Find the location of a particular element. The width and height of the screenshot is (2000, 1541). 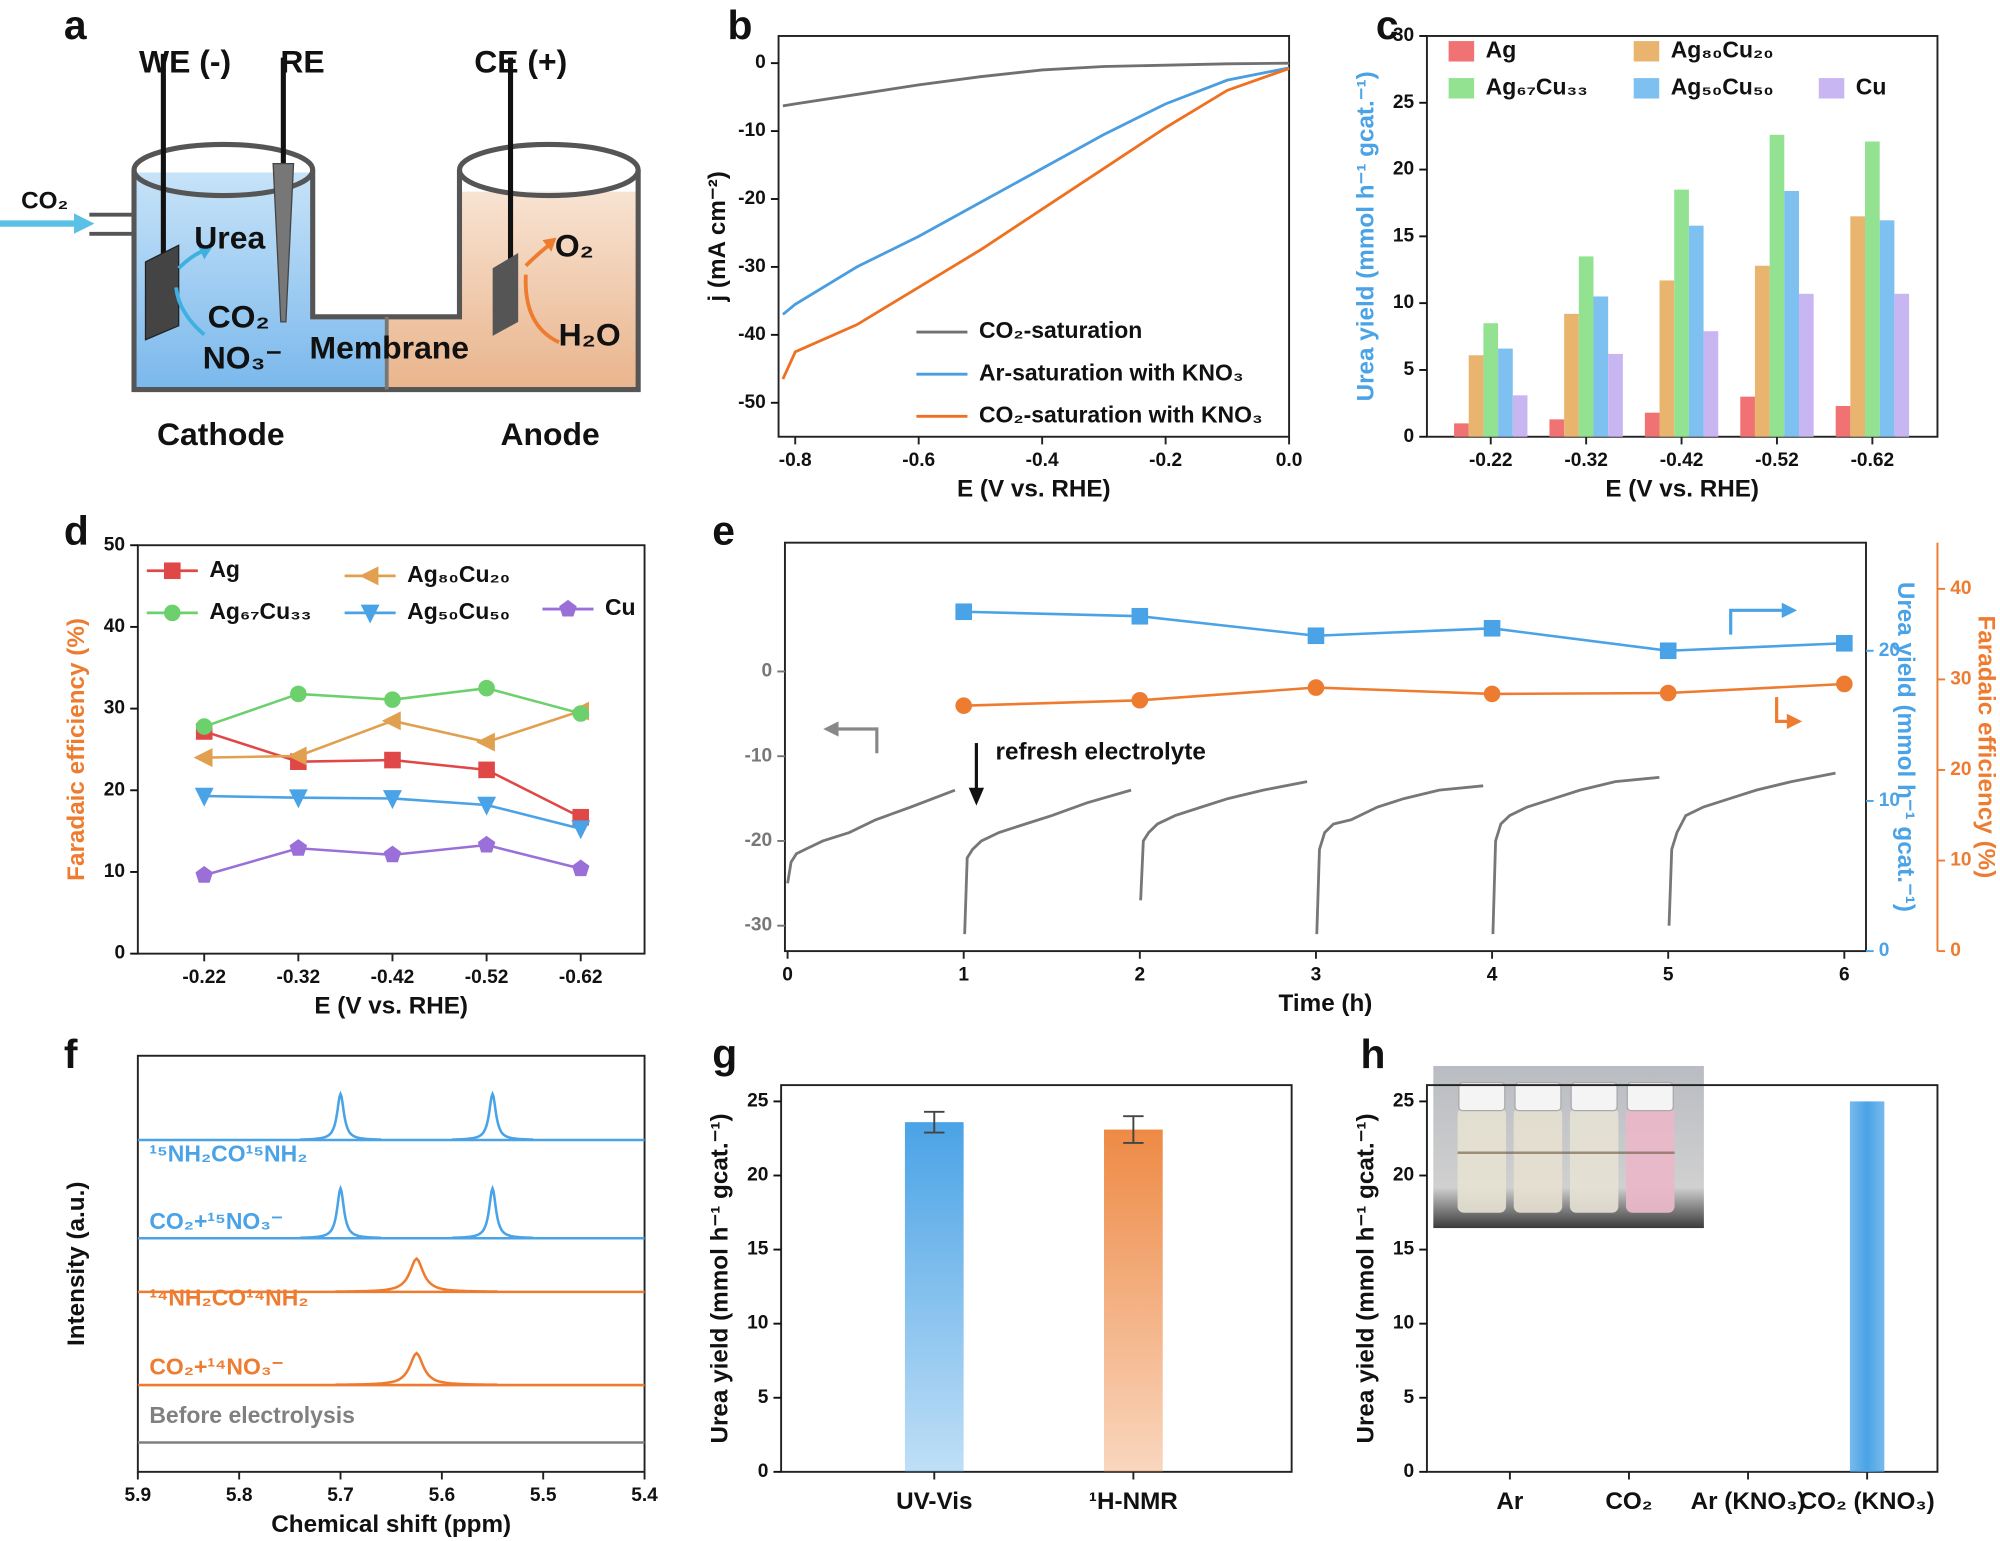

x-tick-label: 6 is located at coordinates (1844, 974).